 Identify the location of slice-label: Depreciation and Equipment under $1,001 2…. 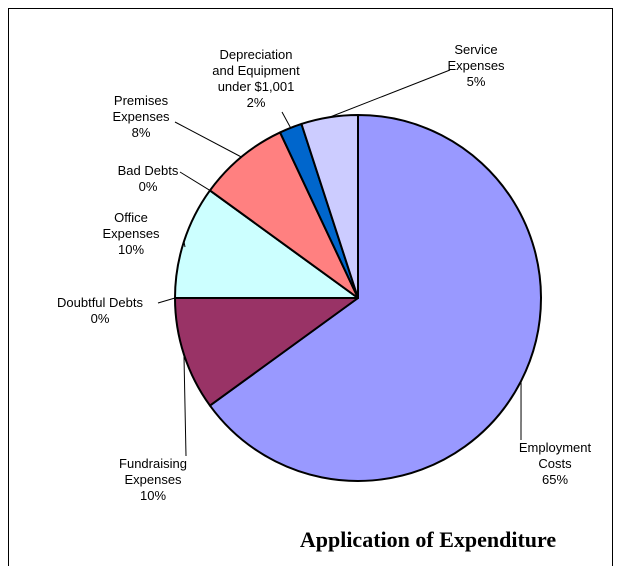
(256, 79).